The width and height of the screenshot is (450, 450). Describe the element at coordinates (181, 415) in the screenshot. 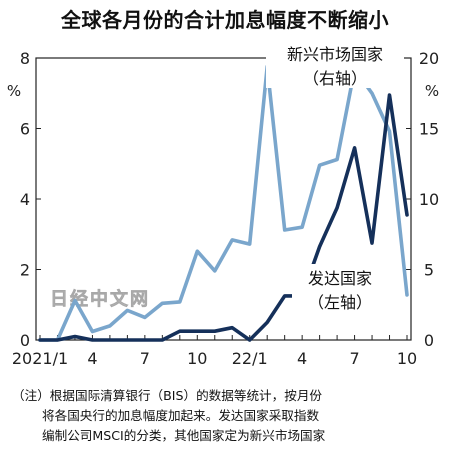

I see `note-line-2: 将各国央行的加息幅度加起来。发达国家采取指数` at that location.